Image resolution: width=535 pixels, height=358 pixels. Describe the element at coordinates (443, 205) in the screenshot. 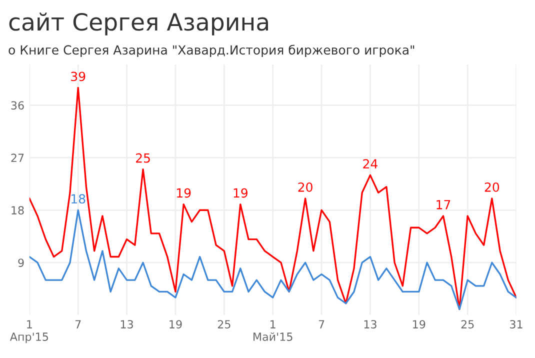

I see `data-label: 17` at that location.